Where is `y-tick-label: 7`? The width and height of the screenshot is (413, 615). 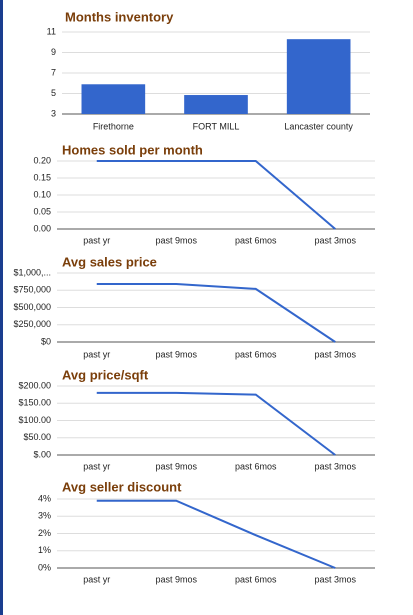 y-tick-label: 7 is located at coordinates (53, 72).